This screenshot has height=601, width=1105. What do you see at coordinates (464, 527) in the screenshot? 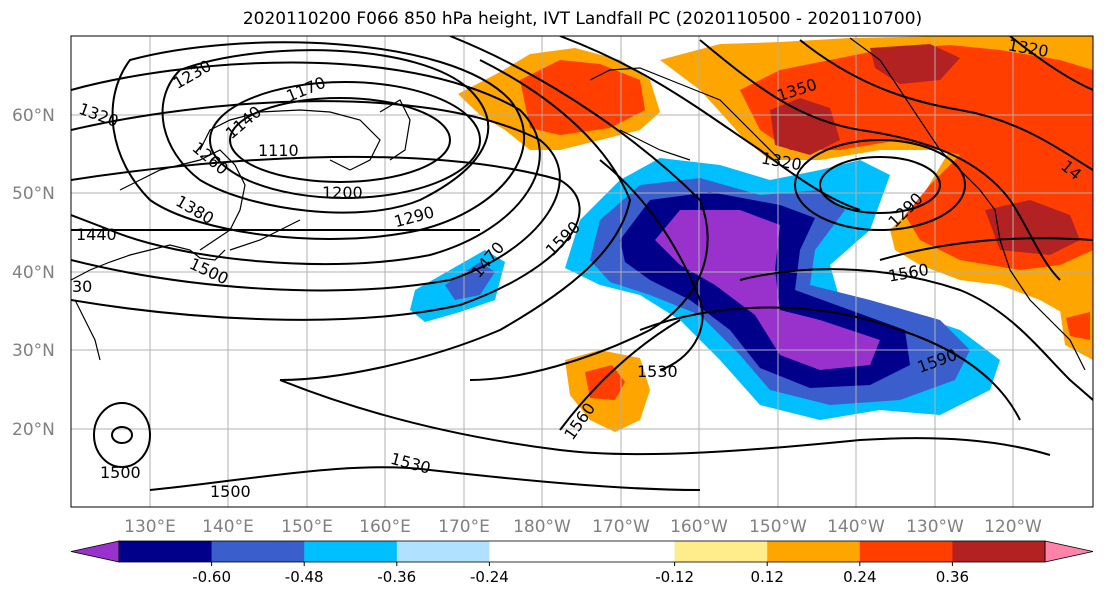
I see `lon-tick-label: 170°E` at bounding box center [464, 527].